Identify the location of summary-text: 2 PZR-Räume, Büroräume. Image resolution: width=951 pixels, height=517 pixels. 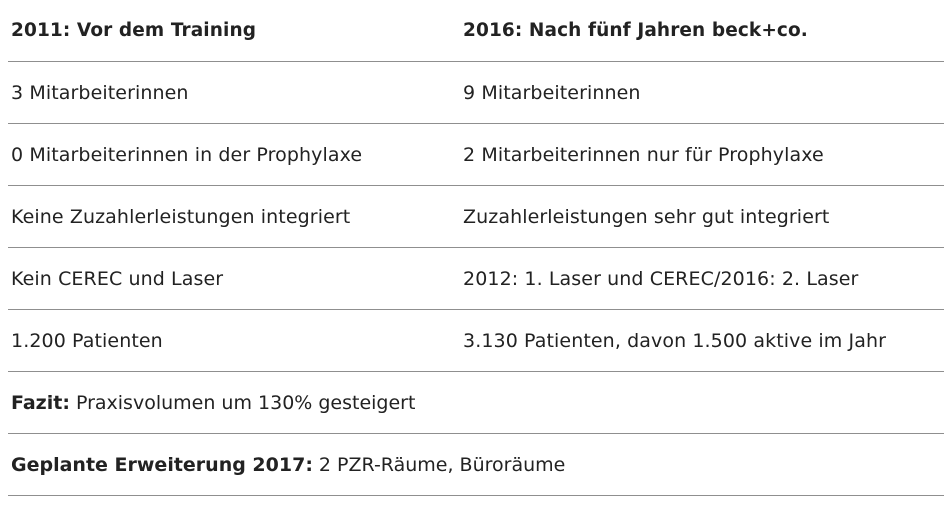
(442, 464).